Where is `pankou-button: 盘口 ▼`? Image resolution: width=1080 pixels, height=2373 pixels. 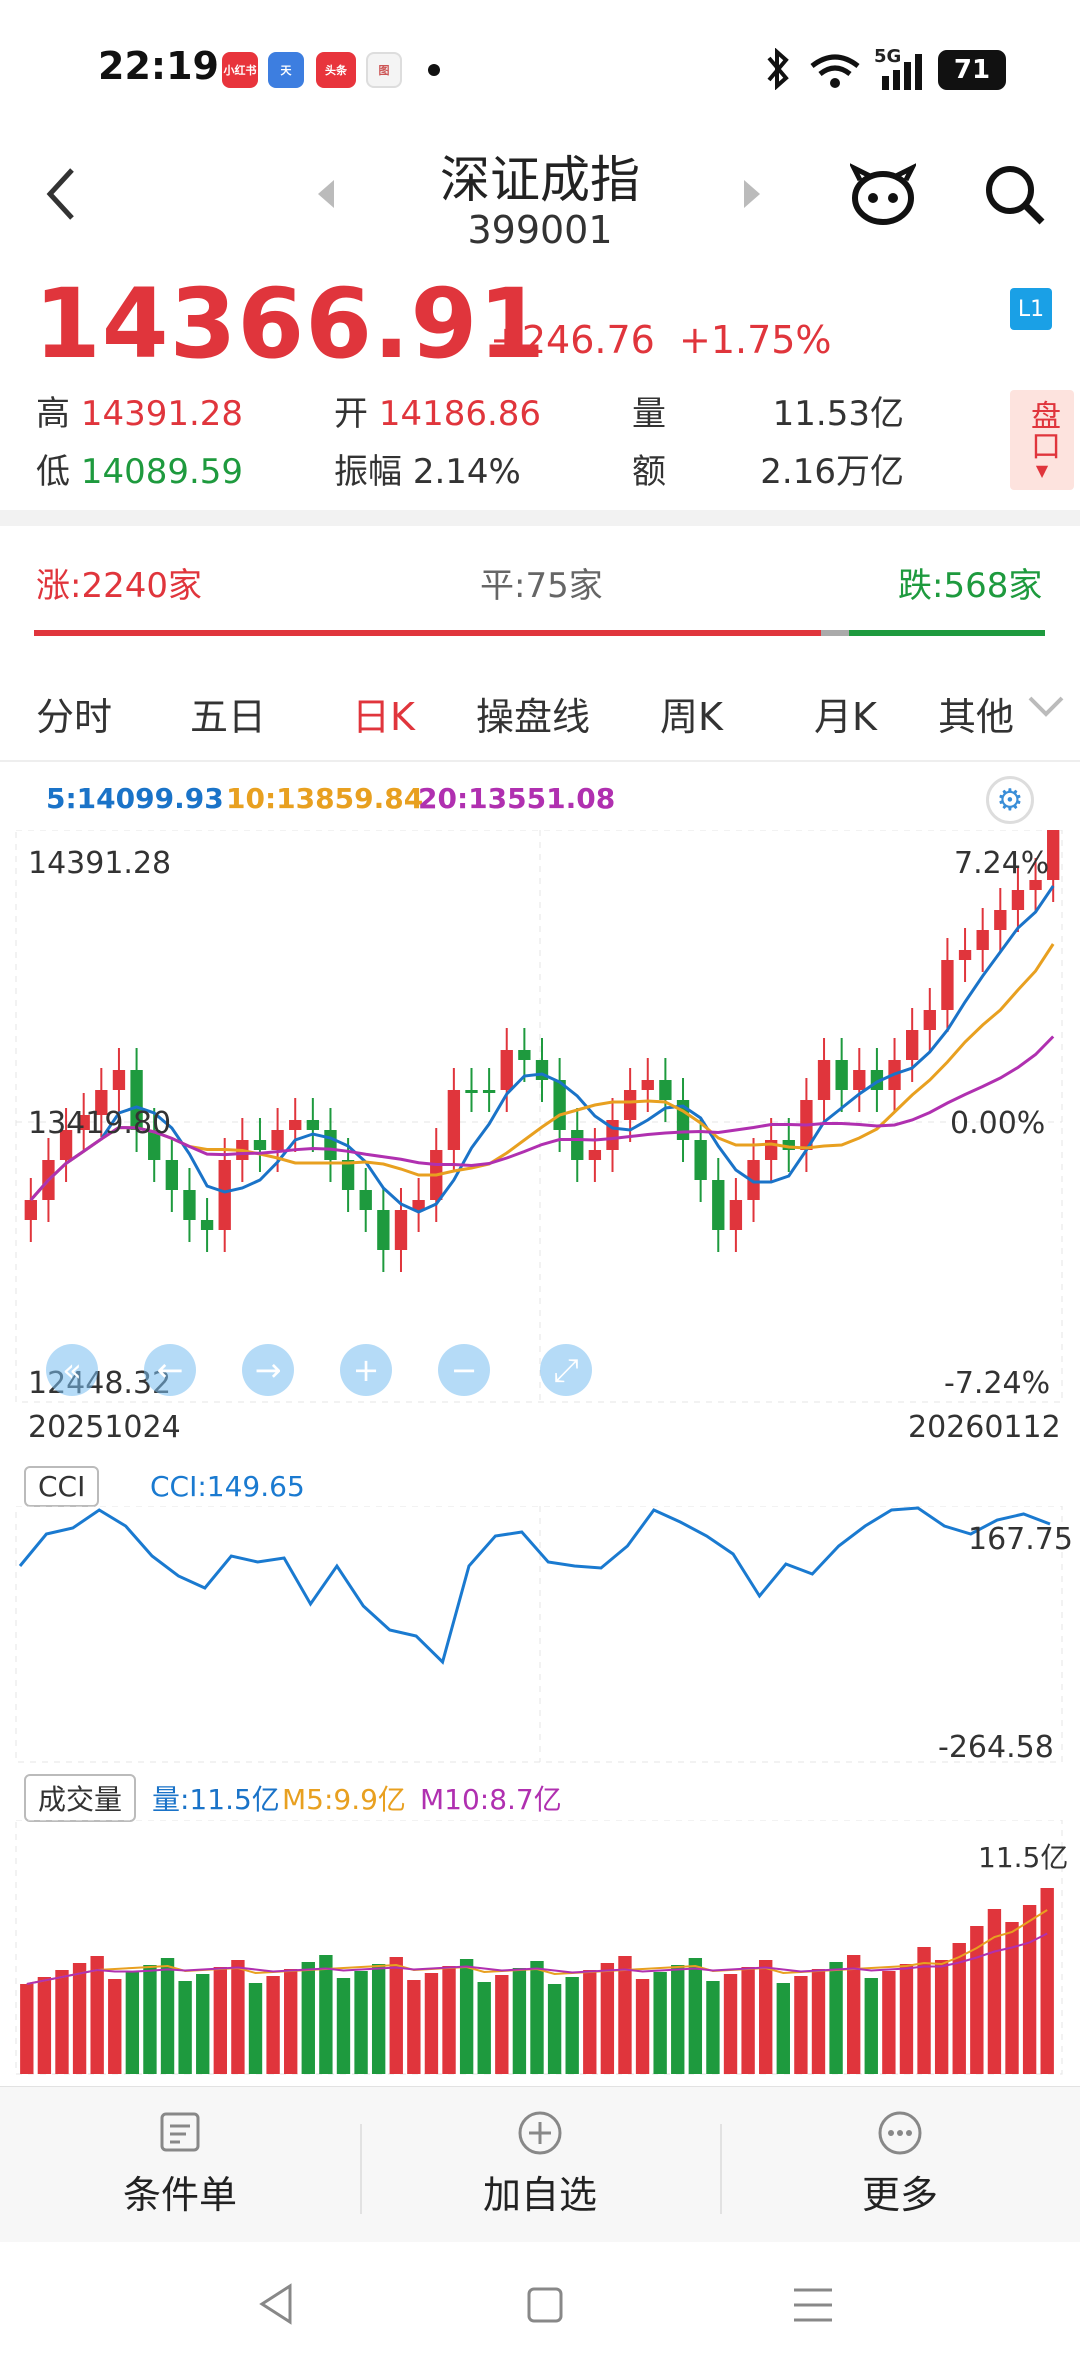
pankou-button: 盘口 ▼ is located at coordinates (1042, 440).